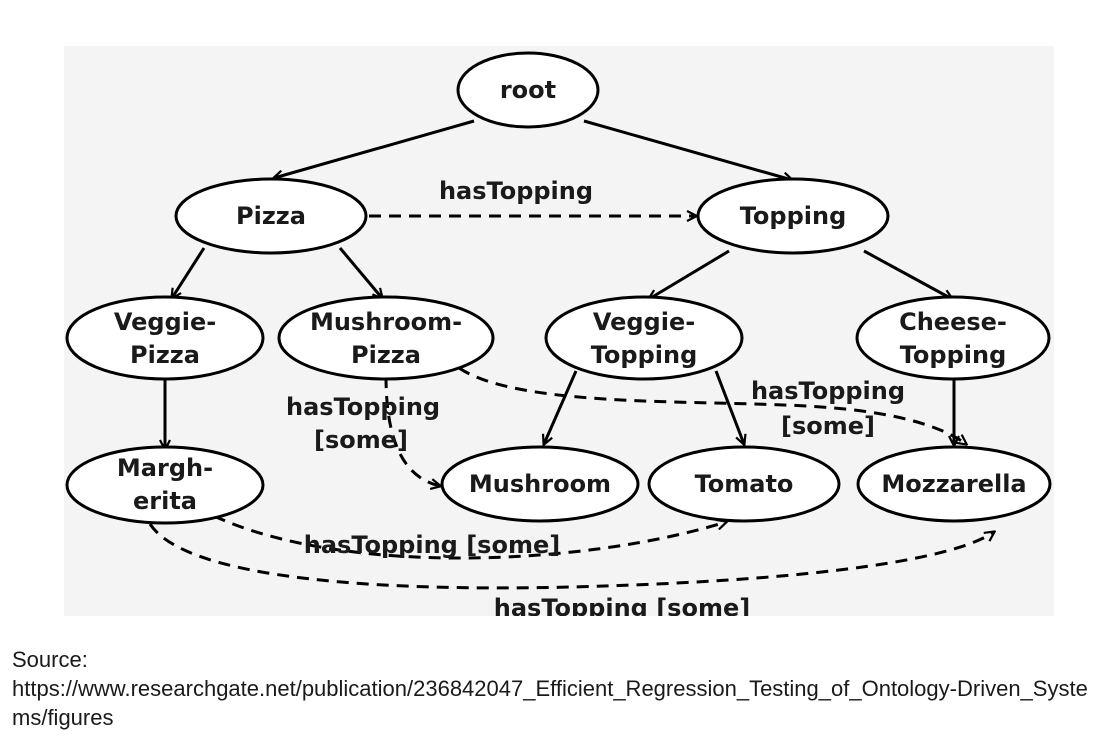 The image size is (1100, 739). Describe the element at coordinates (386, 322) in the screenshot. I see `node-mushroom-pizza-line-1: Mushroom-` at that location.